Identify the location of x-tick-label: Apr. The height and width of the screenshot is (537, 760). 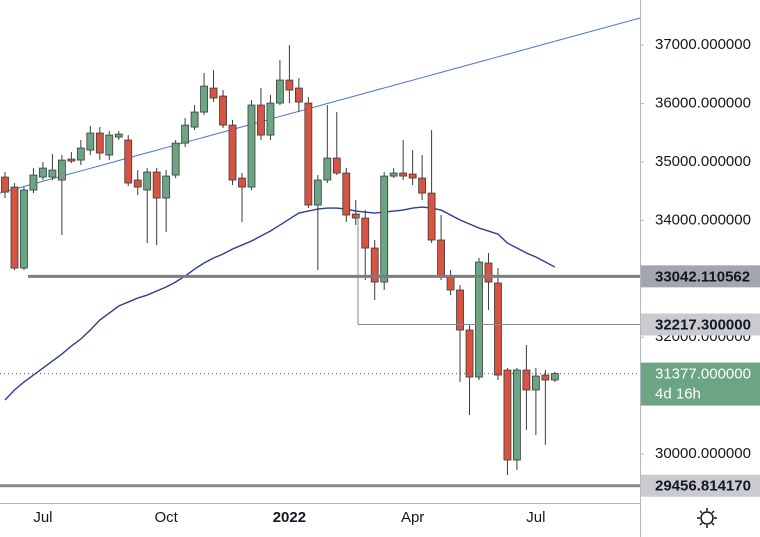
(412, 517).